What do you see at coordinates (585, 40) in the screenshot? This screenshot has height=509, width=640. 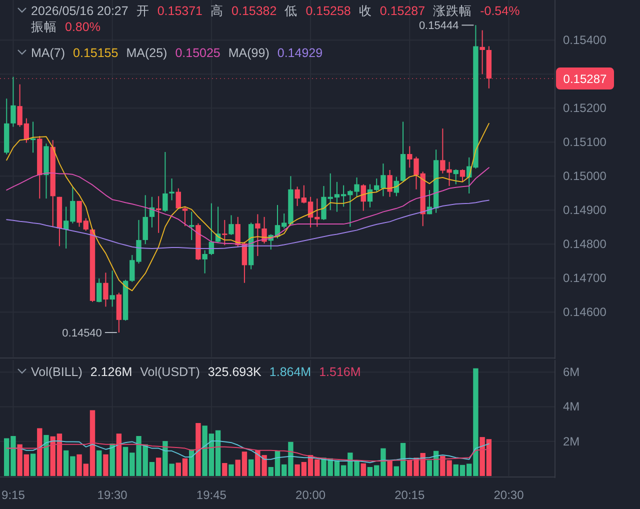 I see `y-tick-label: 0.15400` at bounding box center [585, 40].